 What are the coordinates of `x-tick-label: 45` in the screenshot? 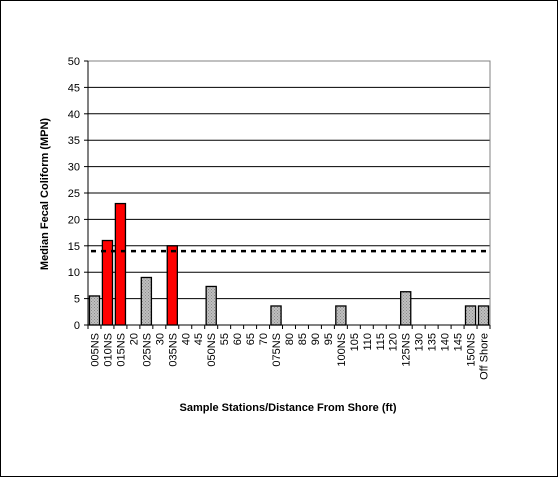 It's located at (199, 339).